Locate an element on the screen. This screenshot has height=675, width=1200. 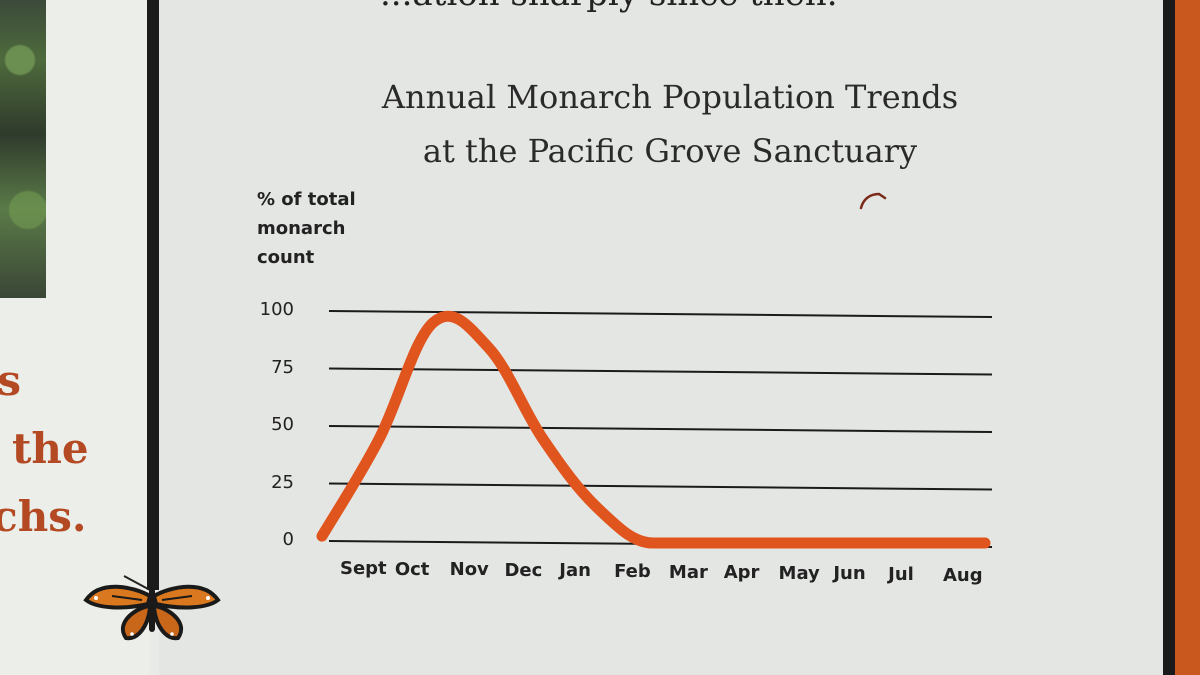
x-tick-may: May is located at coordinates (799, 573).